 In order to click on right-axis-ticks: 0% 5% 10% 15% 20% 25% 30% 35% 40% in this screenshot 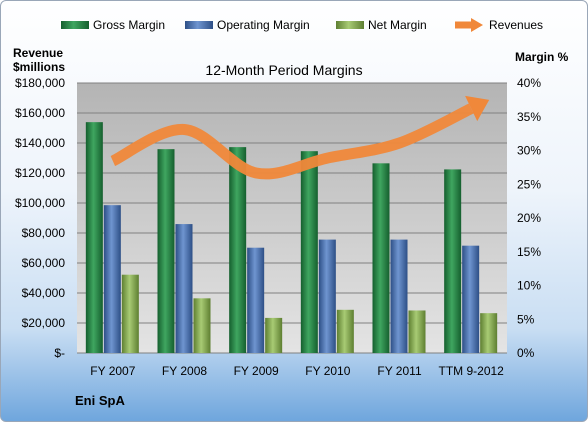, I will do `click(529, 218)`.